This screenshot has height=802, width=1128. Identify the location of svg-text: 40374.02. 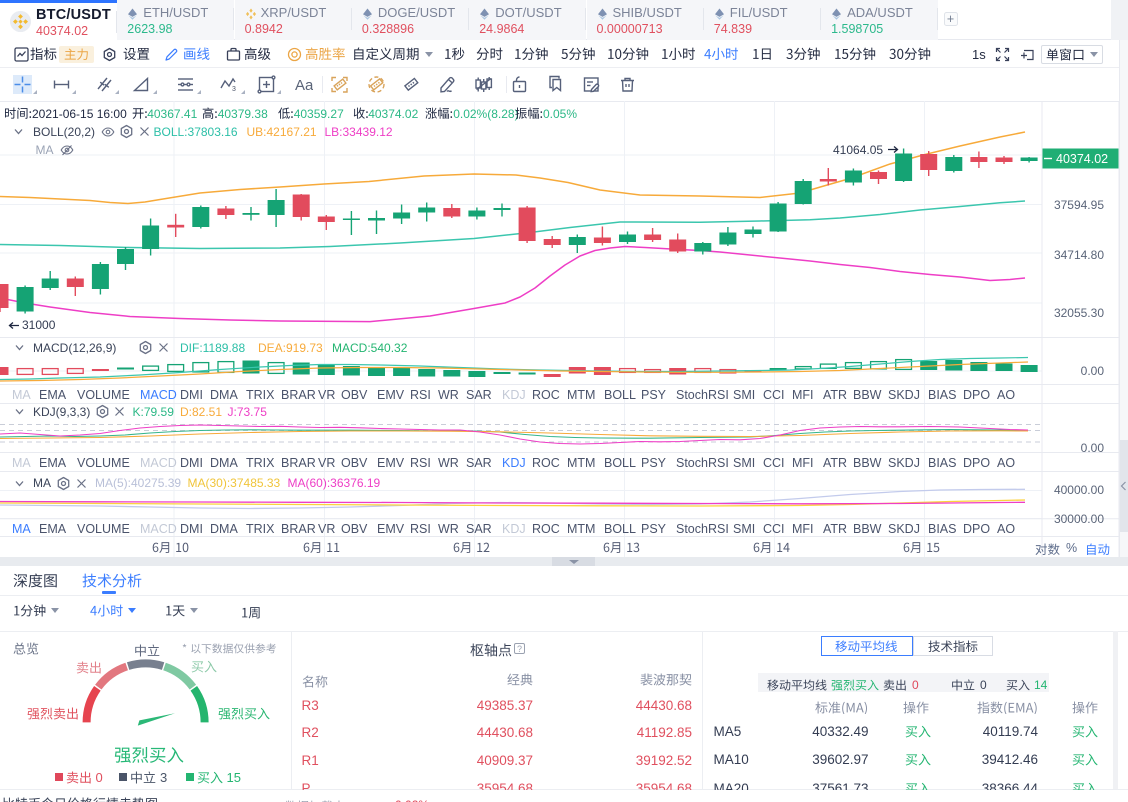
(1082, 159).